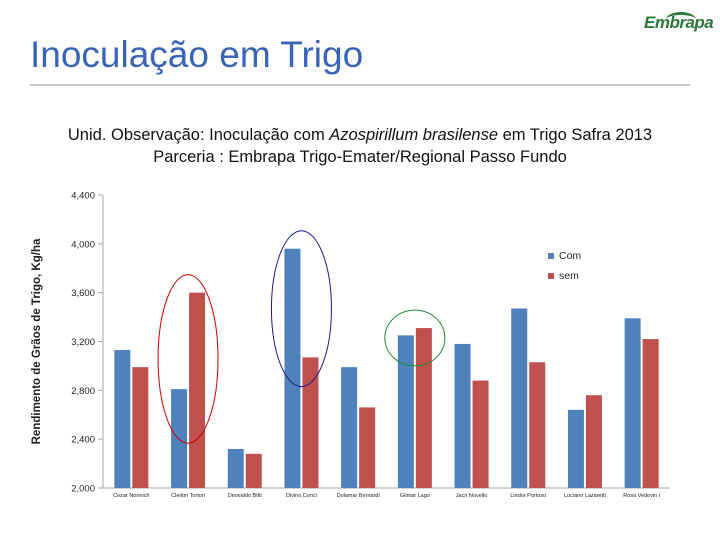 The height and width of the screenshot is (540, 720). I want to click on x-tick-label: Cezar Nonnich, so click(131, 496).